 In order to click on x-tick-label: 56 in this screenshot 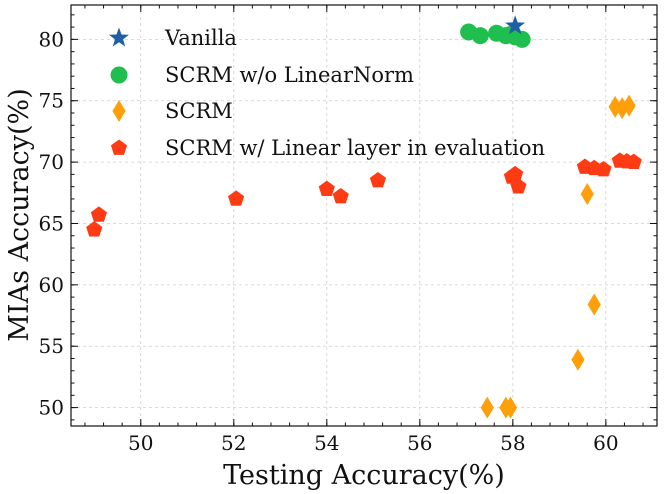, I will do `click(419, 443)`.